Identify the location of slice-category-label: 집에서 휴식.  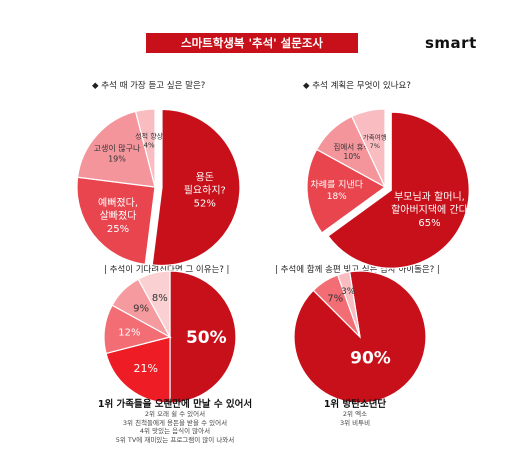
(351, 146).